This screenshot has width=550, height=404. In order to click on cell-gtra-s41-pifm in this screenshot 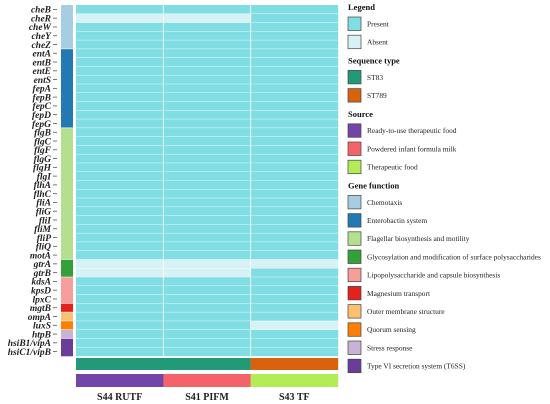, I will do `click(207, 264)`.